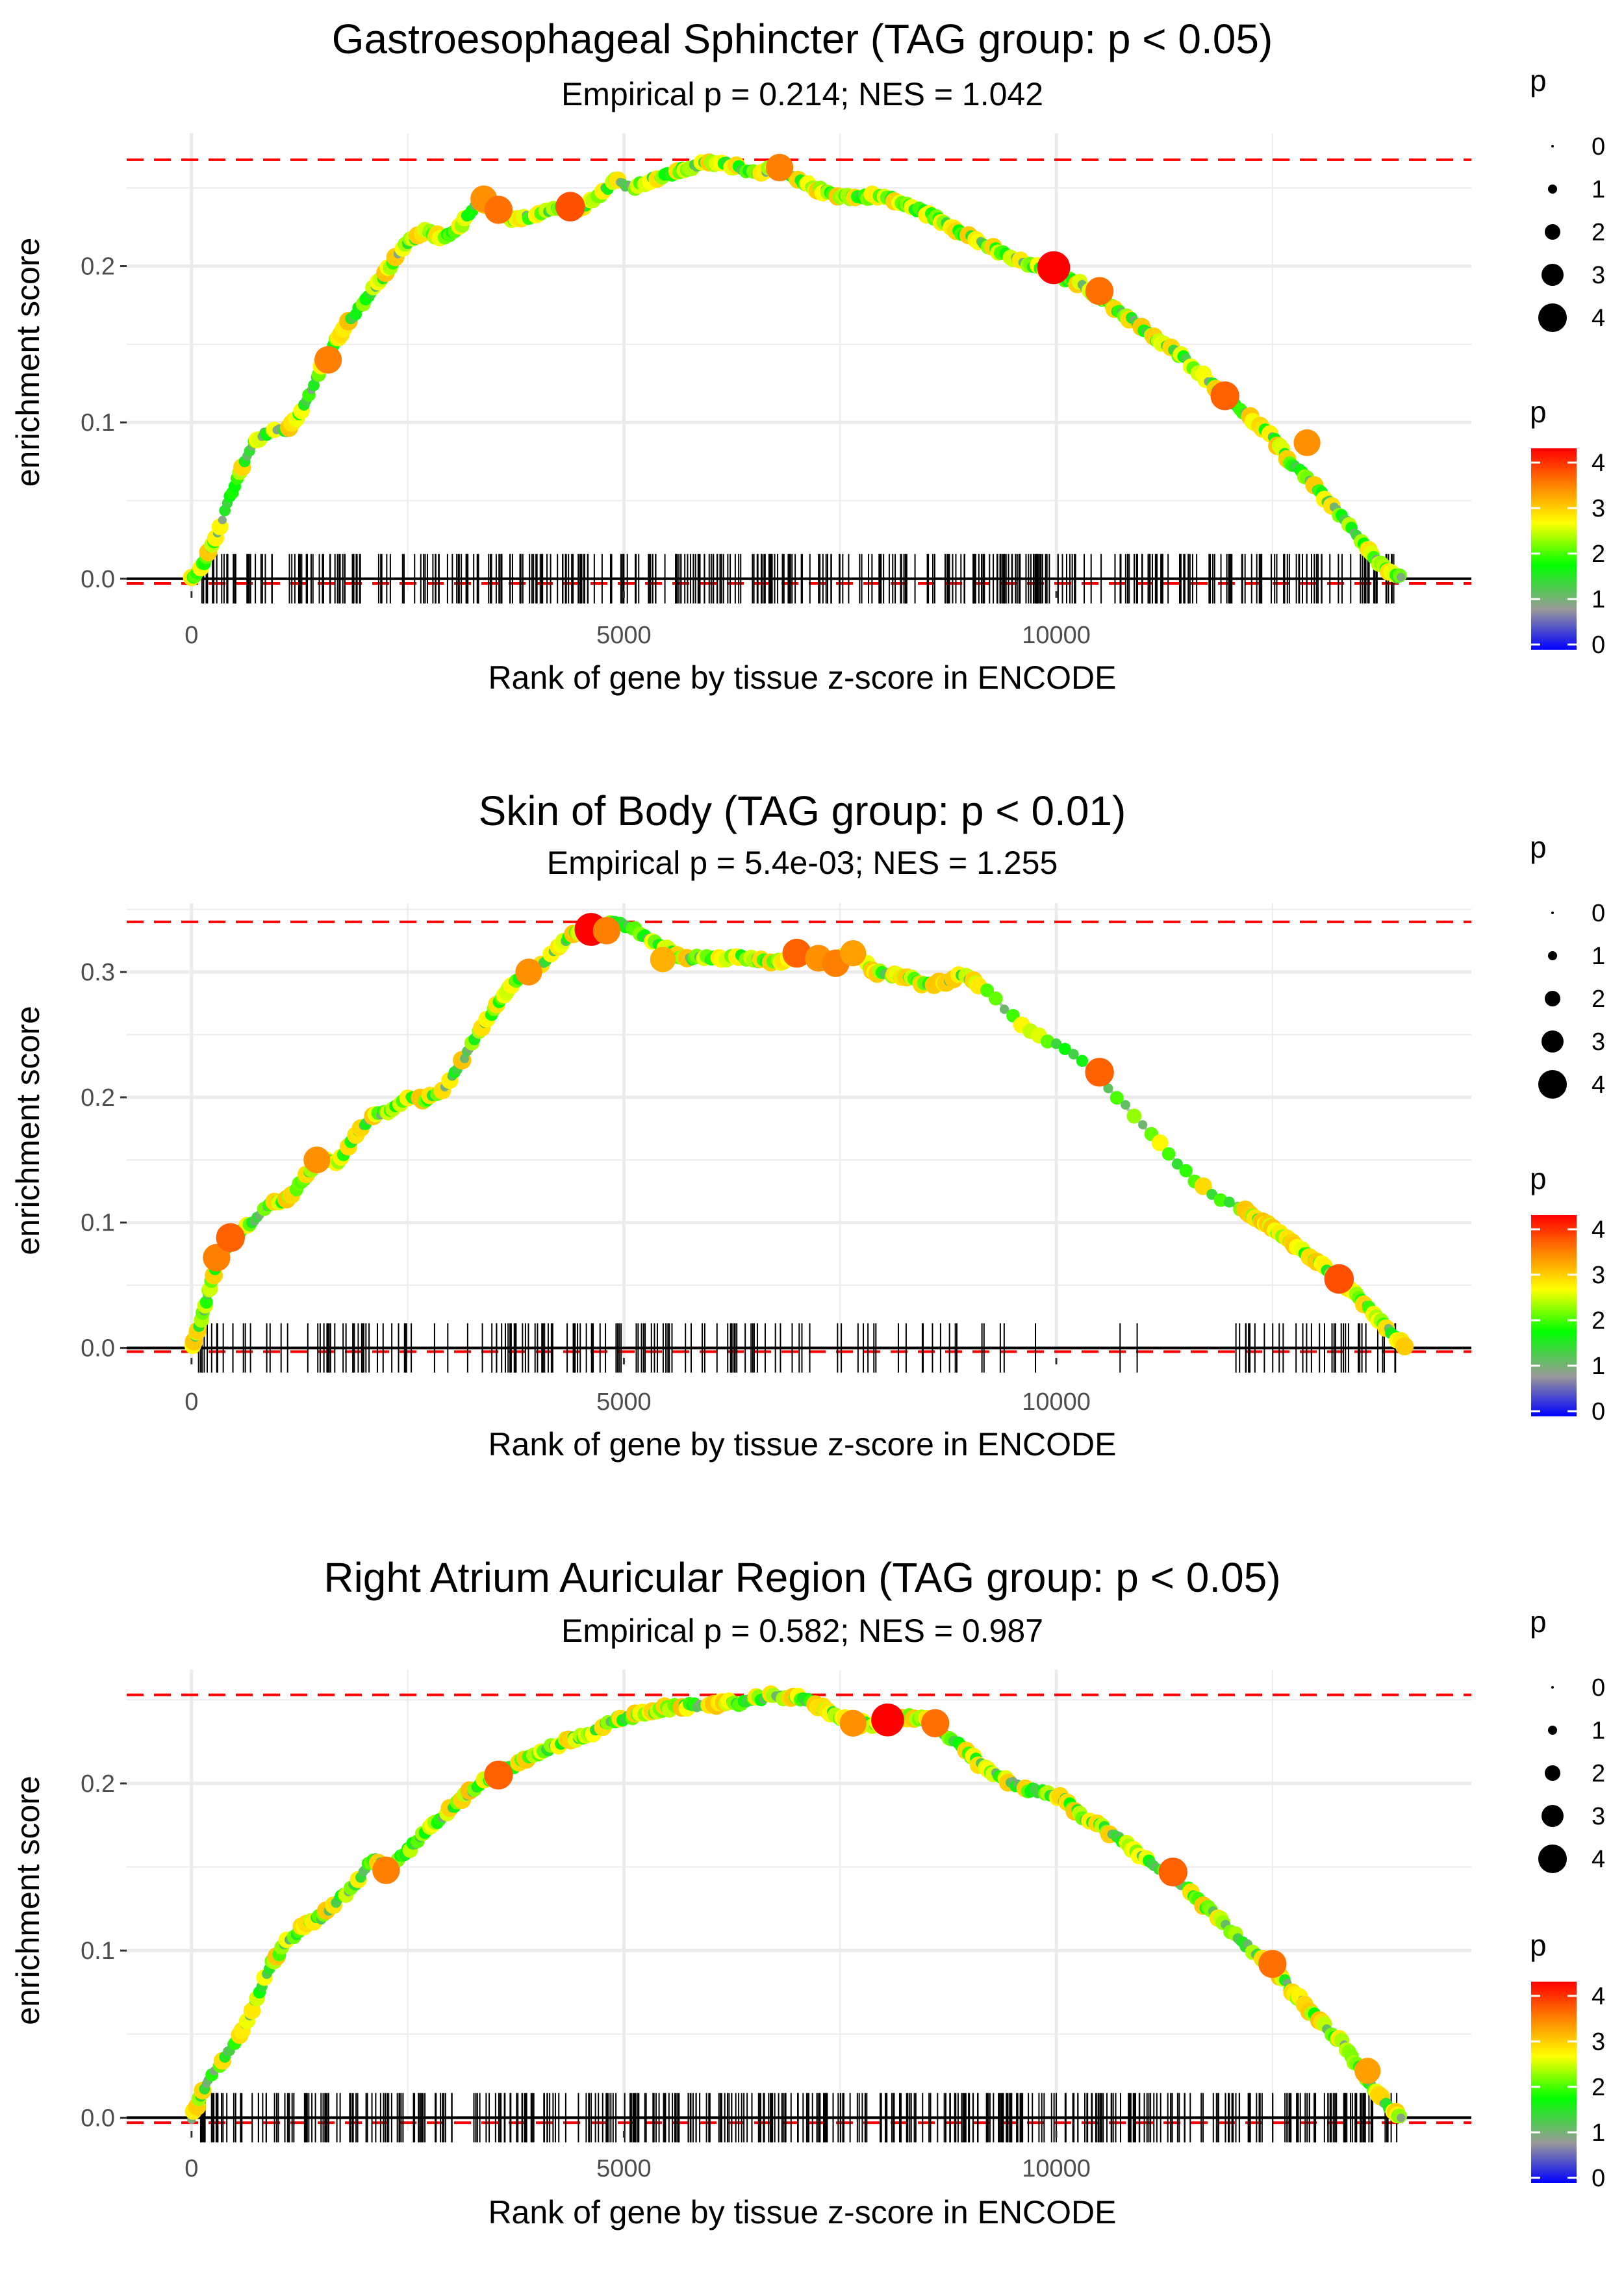 This screenshot has height=2274, width=1624. I want to click on x-axis-label: Rank of gene by tissue z-score in ENCODE, so click(802, 677).